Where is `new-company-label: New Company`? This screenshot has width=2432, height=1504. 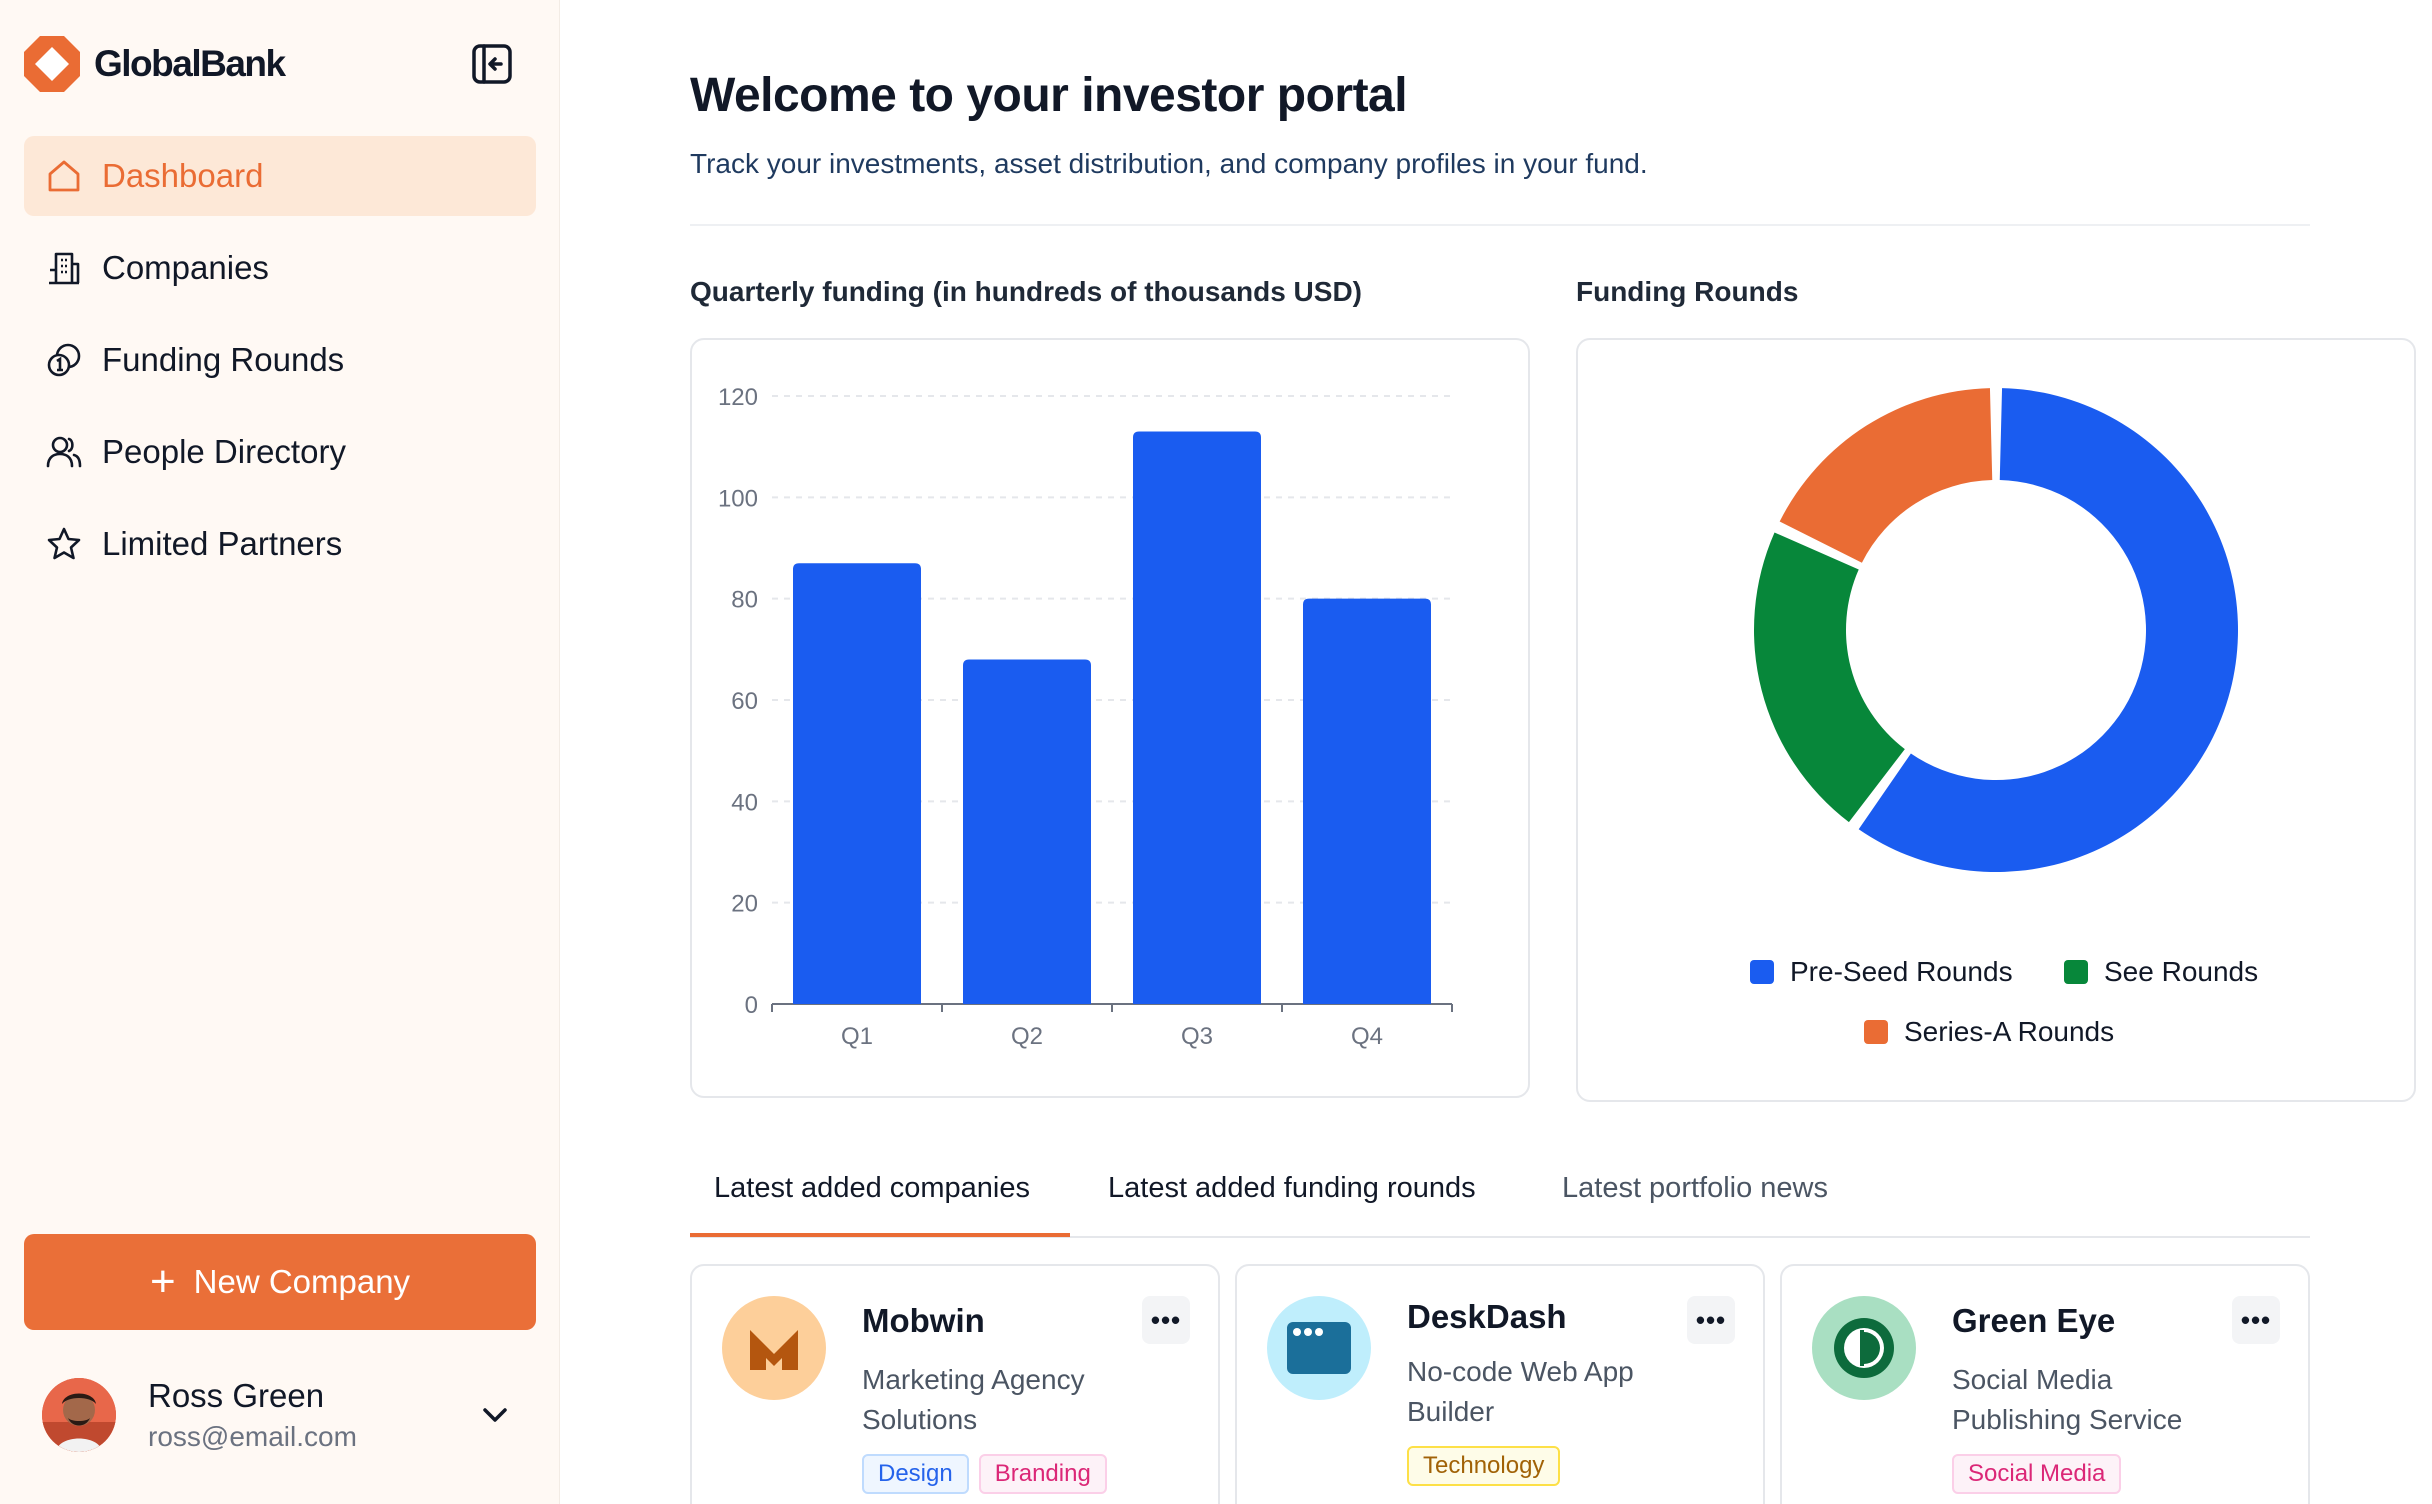 new-company-label: New Company is located at coordinates (302, 1281).